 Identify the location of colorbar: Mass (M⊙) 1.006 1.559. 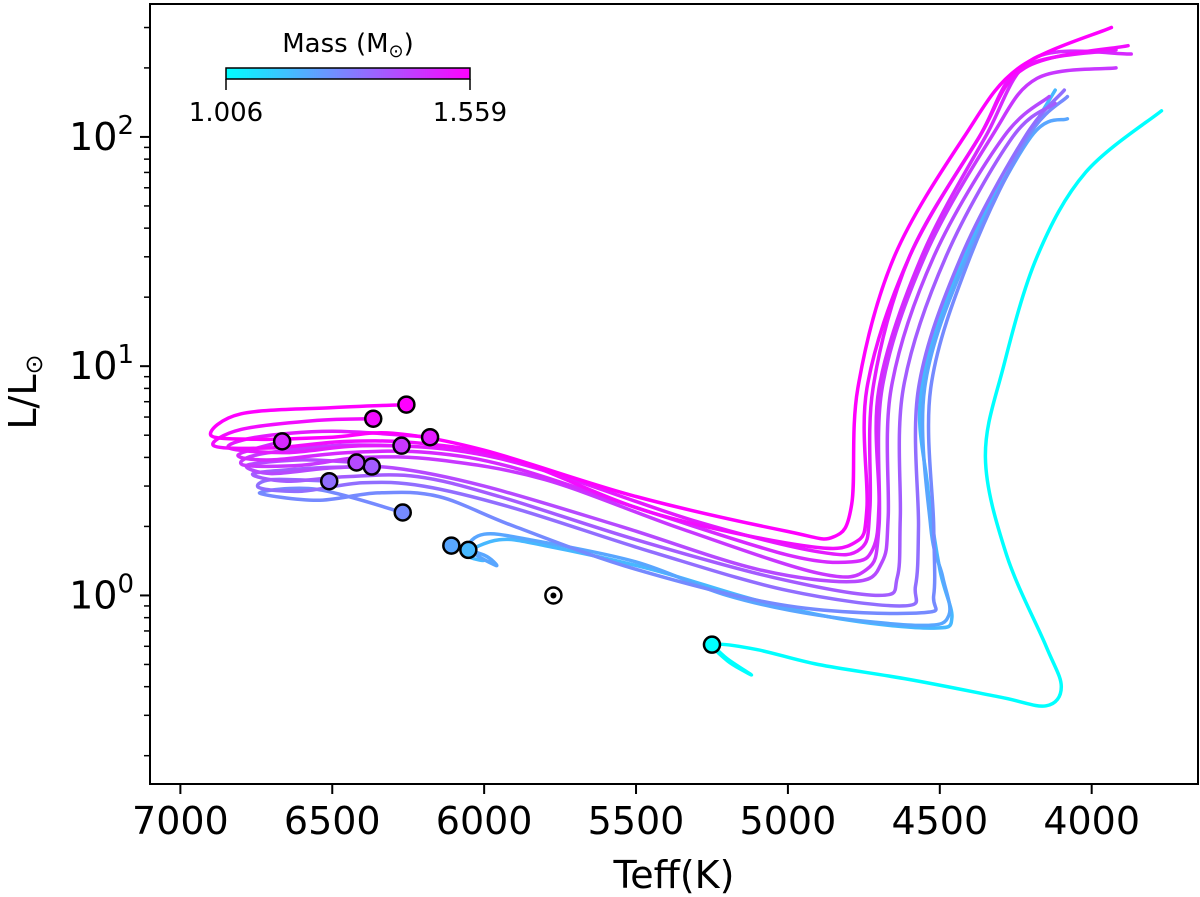
(348, 78).